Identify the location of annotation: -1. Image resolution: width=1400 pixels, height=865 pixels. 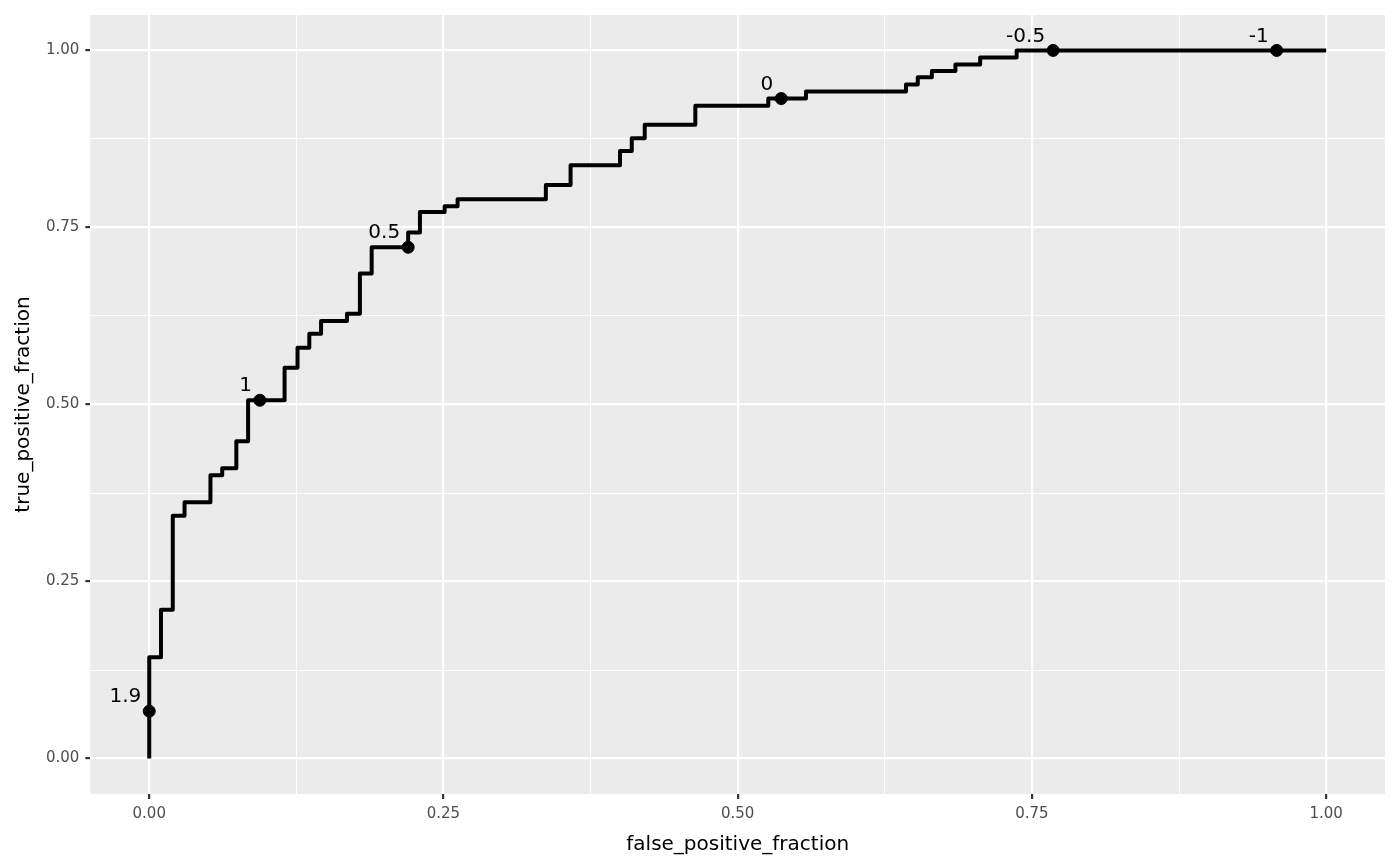
(1258, 34).